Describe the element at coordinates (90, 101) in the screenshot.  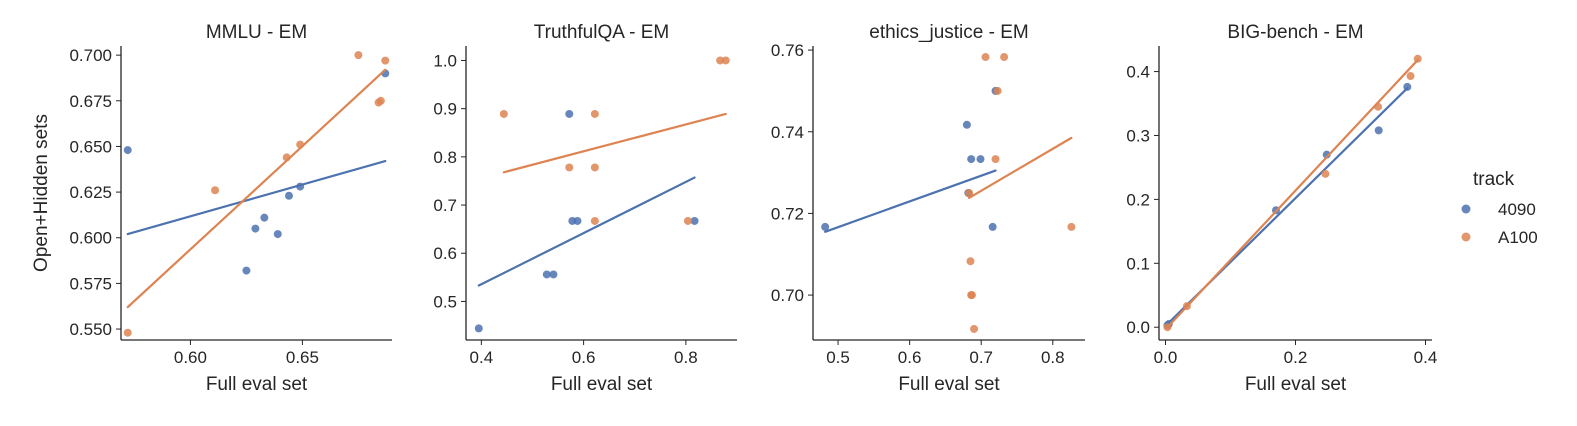
I see `y-tick-label: 0.675` at that location.